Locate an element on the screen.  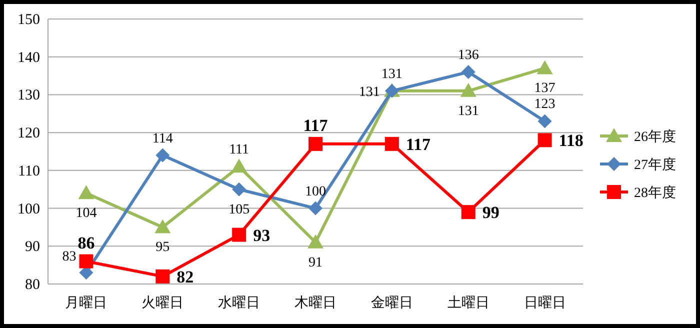
data-label: 104 is located at coordinates (86, 214).